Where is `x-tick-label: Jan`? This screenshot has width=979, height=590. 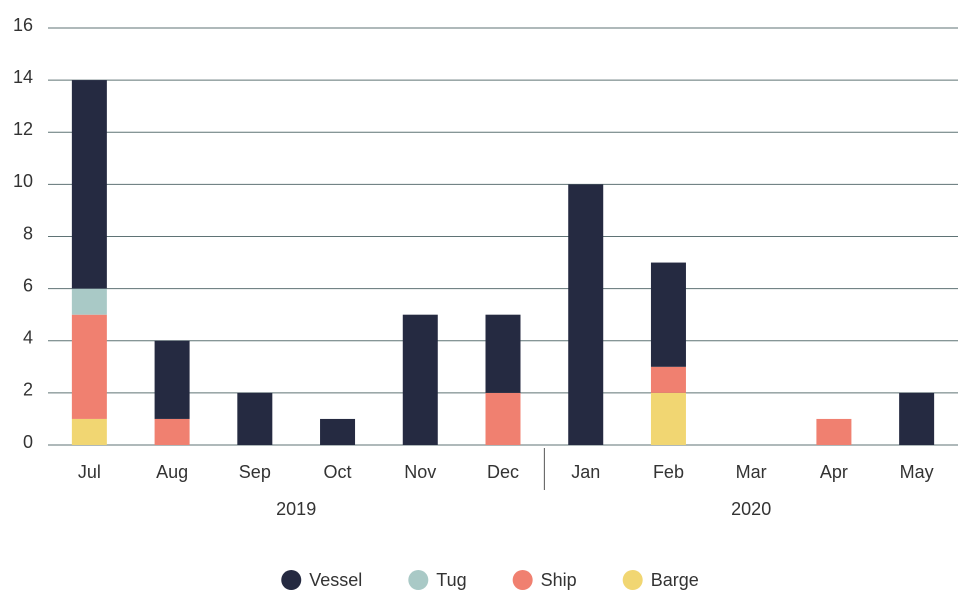
x-tick-label: Jan is located at coordinates (585, 472).